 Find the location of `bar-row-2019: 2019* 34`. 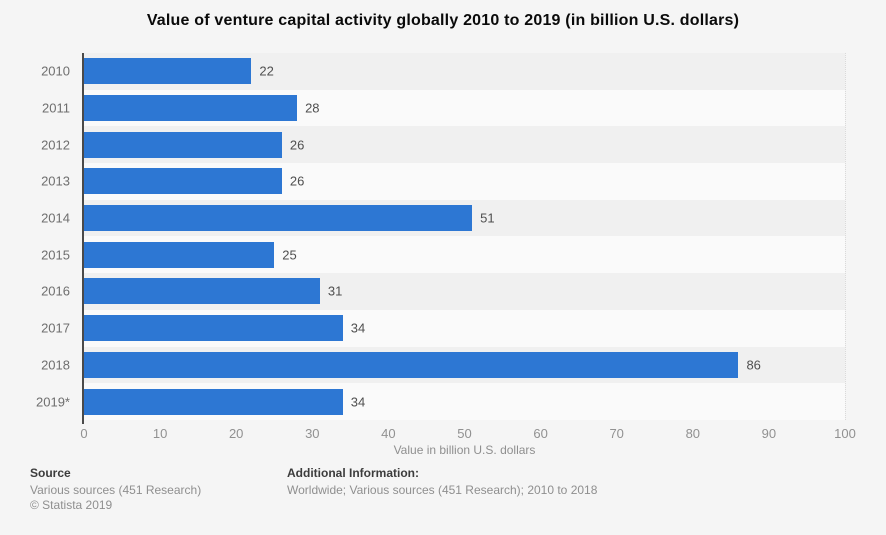

bar-row-2019: 2019* 34 is located at coordinates (440, 401).